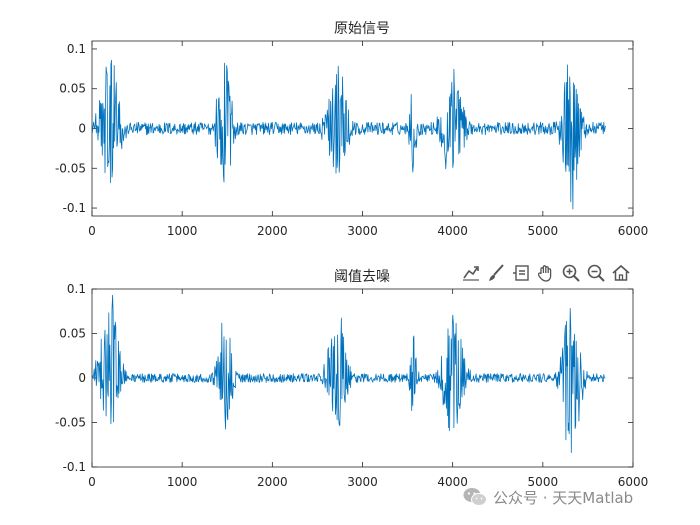 The height and width of the screenshot is (525, 700). I want to click on data-tips-icon, so click(521, 273).